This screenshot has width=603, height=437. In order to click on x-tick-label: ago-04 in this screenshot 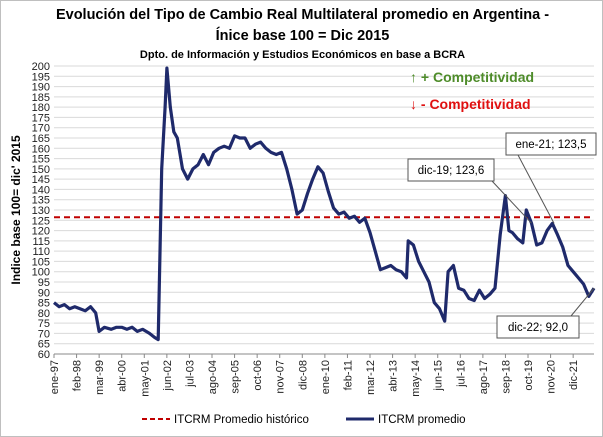, I will do `click(213, 377)`.